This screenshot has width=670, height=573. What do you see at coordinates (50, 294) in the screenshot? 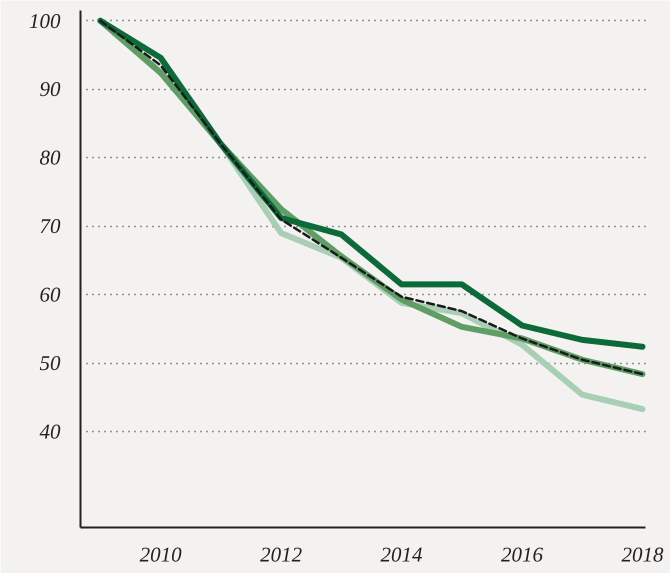
I see `y-tick-label: 60` at bounding box center [50, 294].